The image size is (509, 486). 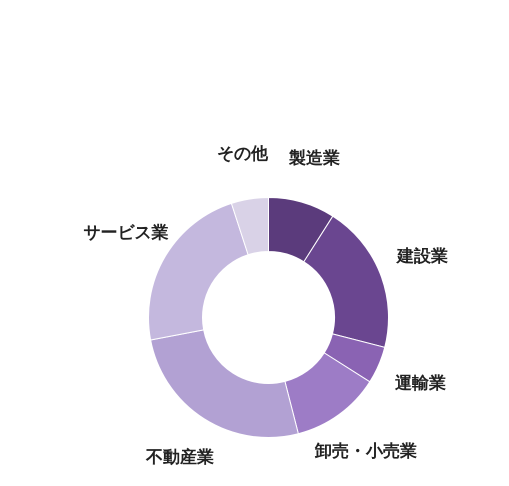 What do you see at coordinates (421, 256) in the screenshot?
I see `slice-label: 建設業` at bounding box center [421, 256].